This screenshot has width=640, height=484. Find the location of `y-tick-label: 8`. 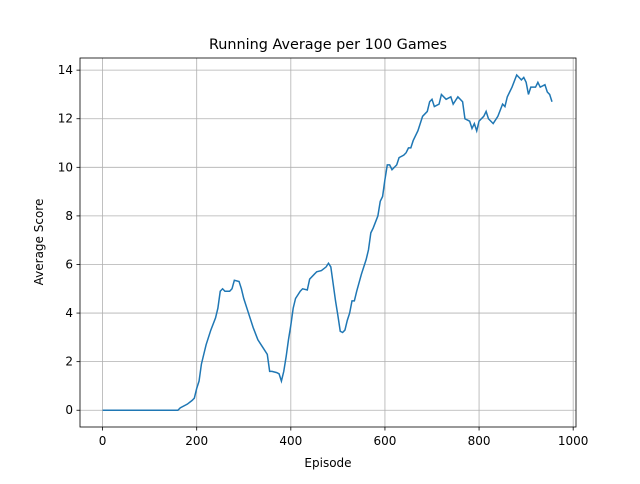

y-tick-label: 8 is located at coordinates (69, 216).